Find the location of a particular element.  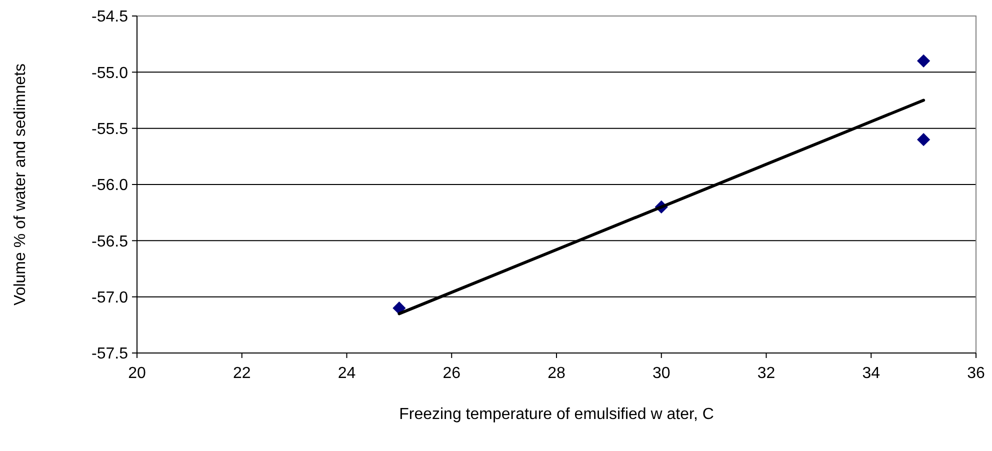

x-tick-label: 32 is located at coordinates (766, 373).